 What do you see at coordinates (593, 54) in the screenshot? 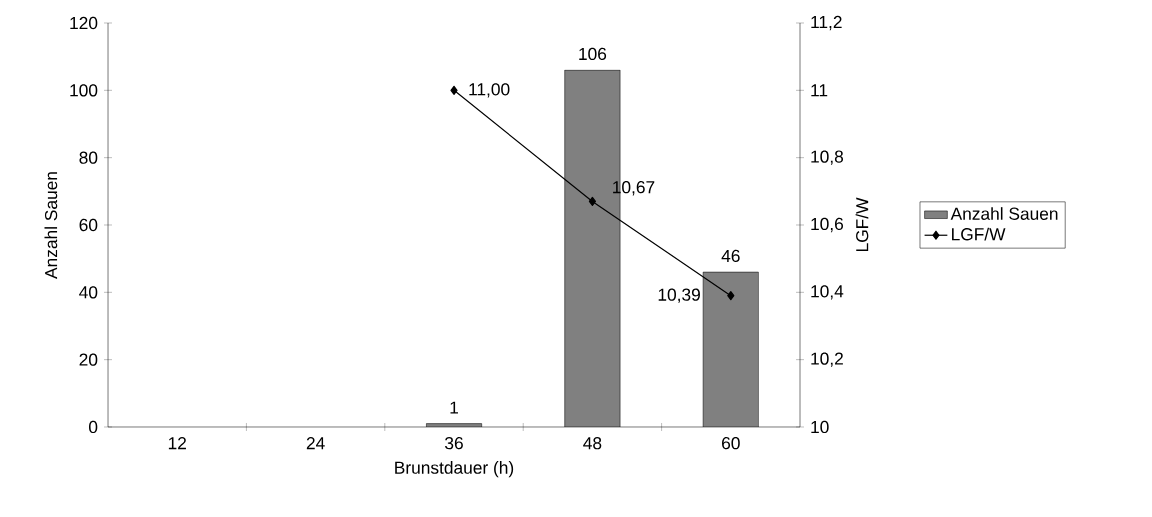
I see `data-label: 106` at bounding box center [593, 54].